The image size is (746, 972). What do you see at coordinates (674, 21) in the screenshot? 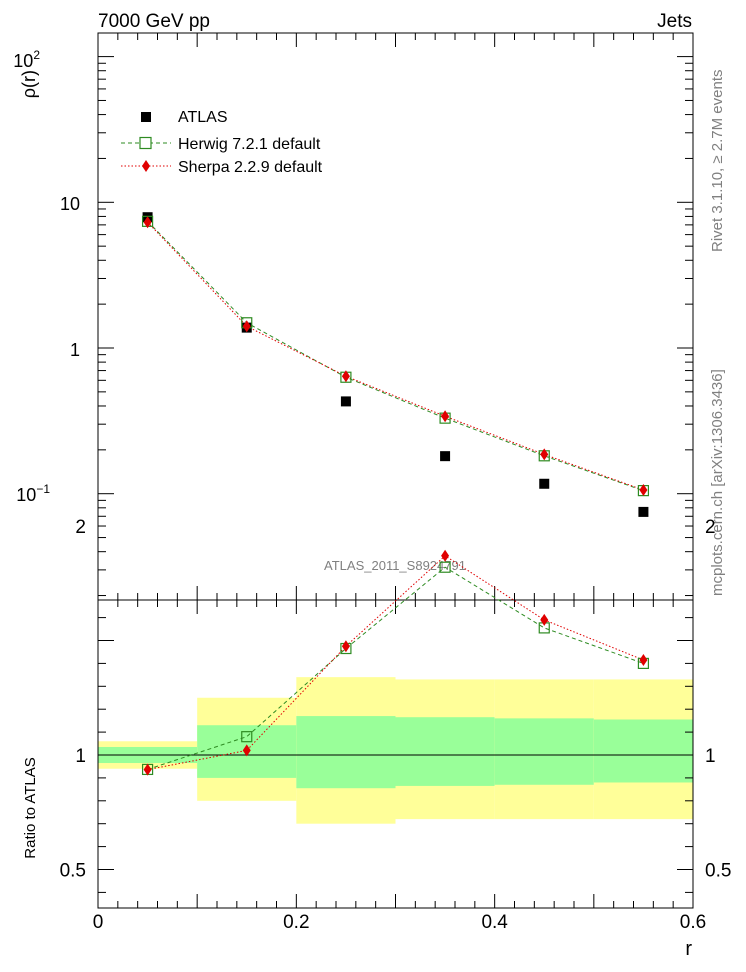
I see `header-right: Jets` at bounding box center [674, 21].